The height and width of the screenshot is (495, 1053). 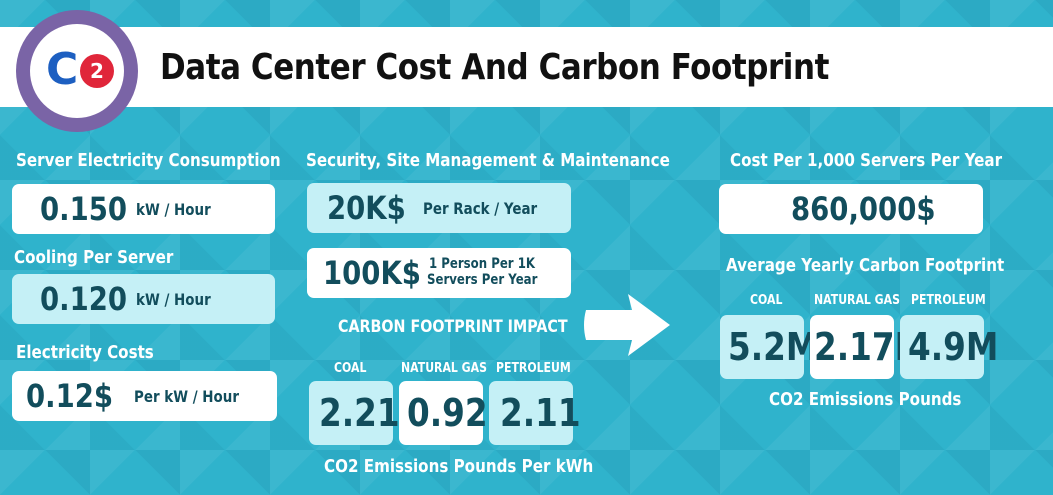 What do you see at coordinates (148, 160) in the screenshot?
I see `consumption-label: Server Electricity Consumption` at bounding box center [148, 160].